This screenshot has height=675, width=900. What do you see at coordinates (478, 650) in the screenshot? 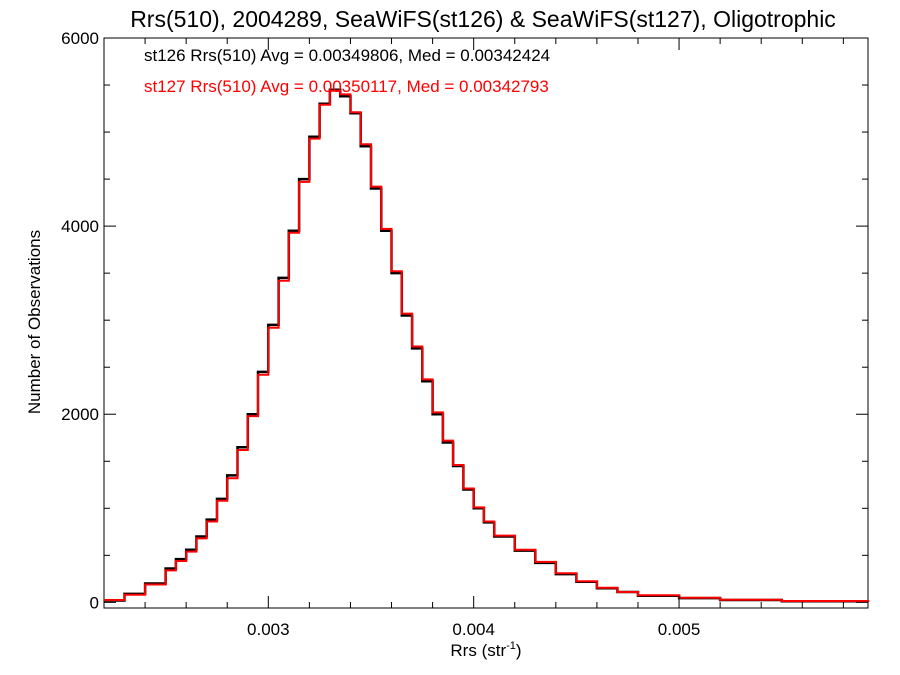
I see `x-axis-label-base: Rrs (str` at bounding box center [478, 650].